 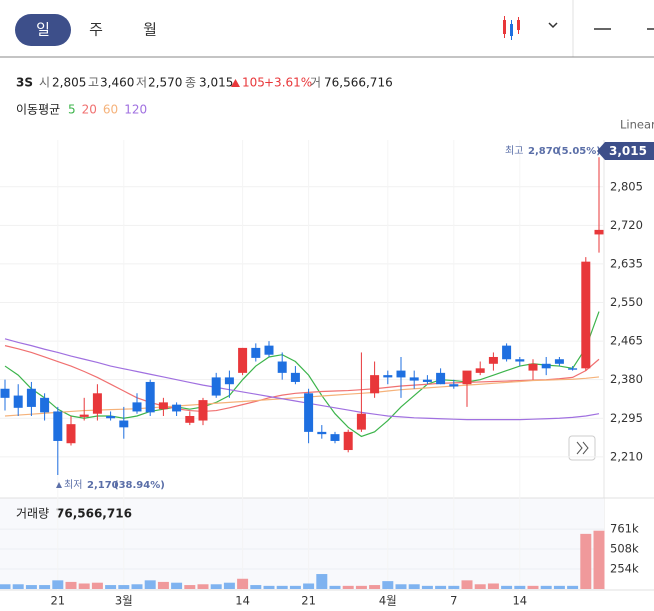 What do you see at coordinates (579, 151) in the screenshot?
I see `high-annotation-pct: (5.05%)` at bounding box center [579, 151].